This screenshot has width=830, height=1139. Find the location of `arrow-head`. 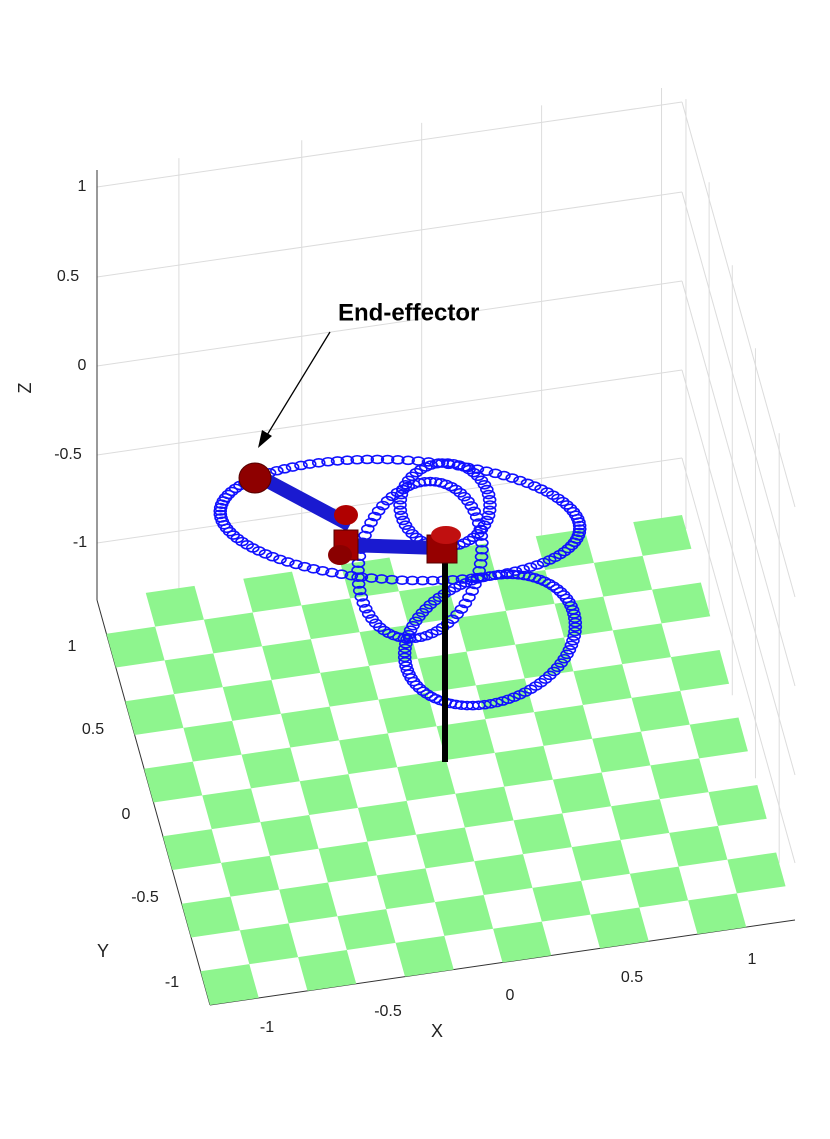

arrow-head is located at coordinates (265, 439).